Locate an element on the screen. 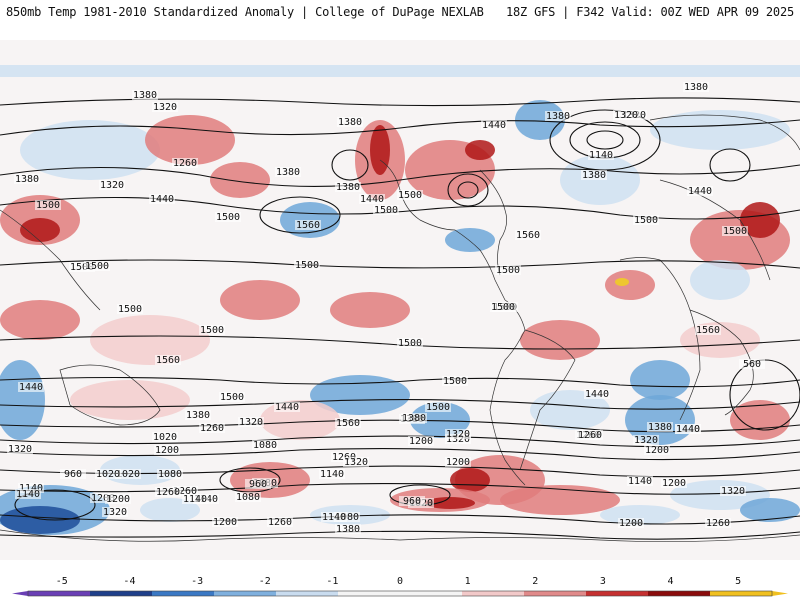  coastline-australia is located at coordinates (110, 395).